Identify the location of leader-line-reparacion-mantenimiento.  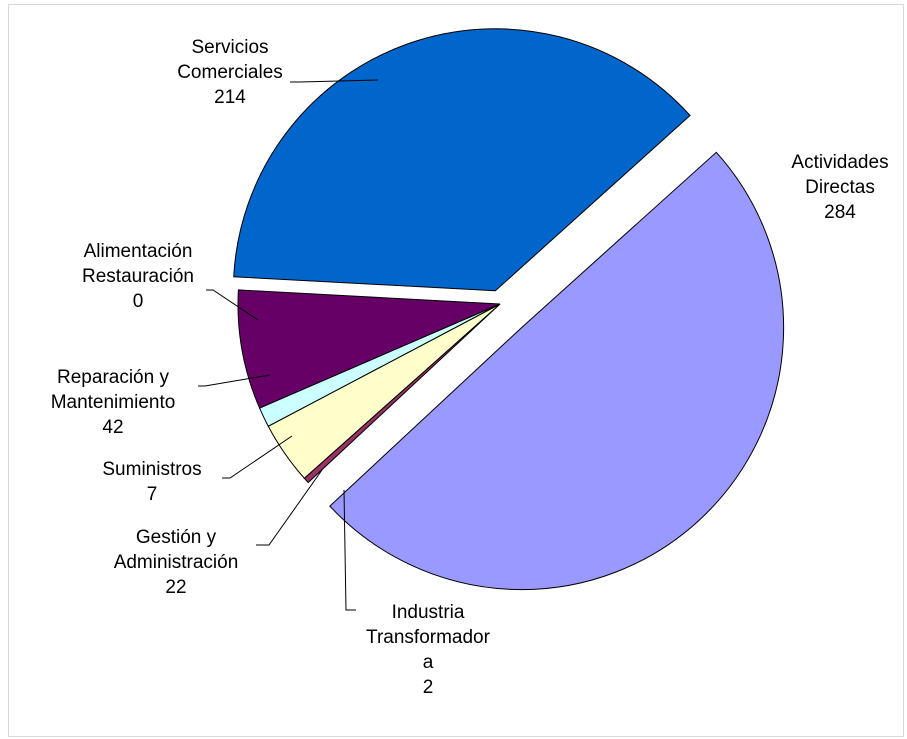
(234, 380).